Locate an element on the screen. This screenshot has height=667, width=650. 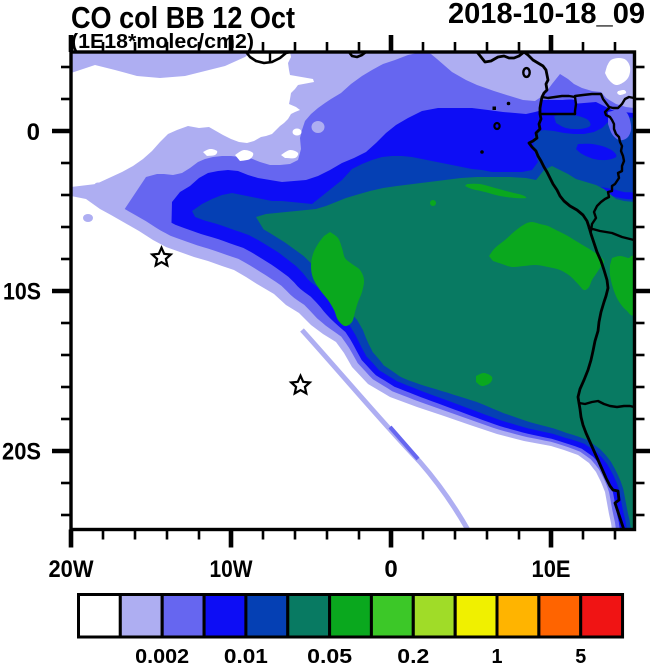
svg-text: 0.05 is located at coordinates (329, 656).